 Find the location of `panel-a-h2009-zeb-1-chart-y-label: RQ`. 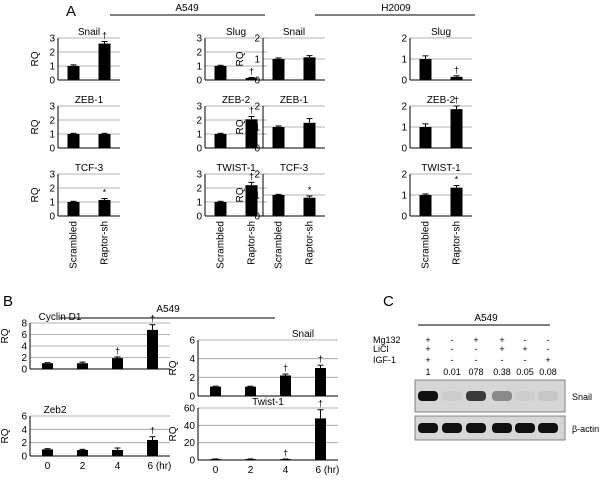

panel-a-h2009-zeb-1-chart-y-label: RQ is located at coordinates (240, 126).